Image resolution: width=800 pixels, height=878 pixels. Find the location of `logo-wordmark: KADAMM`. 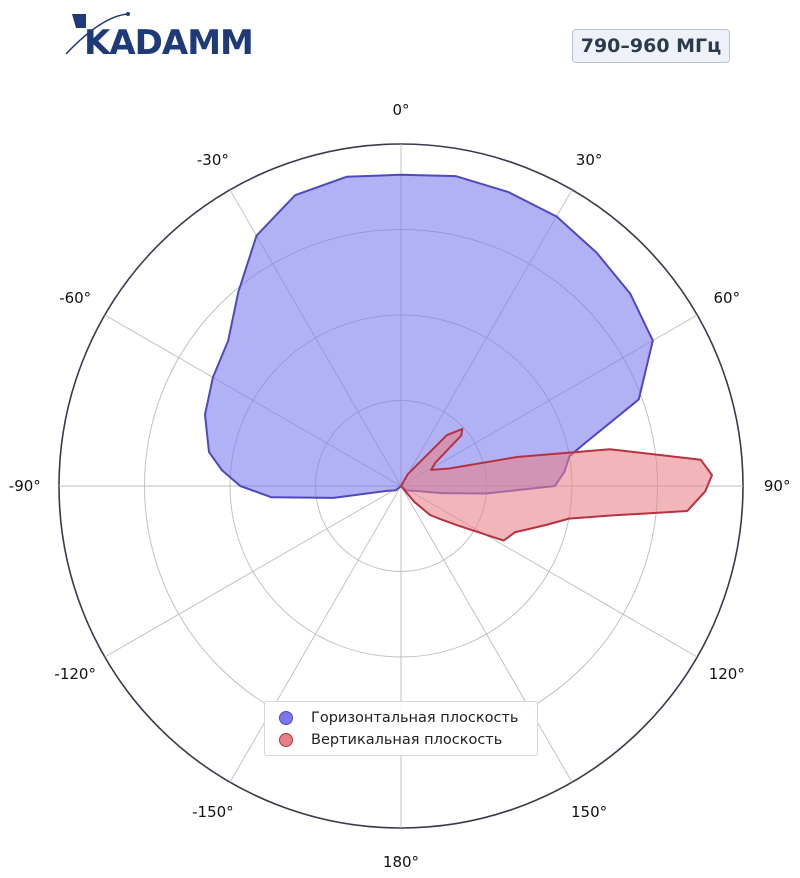

logo-wordmark: KADAMM is located at coordinates (169, 43).